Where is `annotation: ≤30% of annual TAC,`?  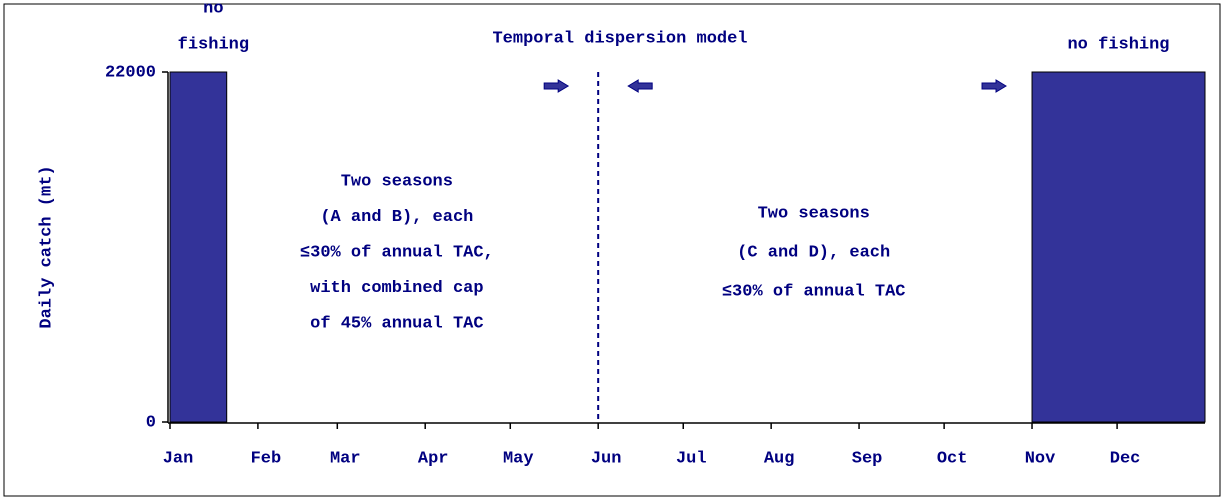 annotation: ≤30% of annual TAC, is located at coordinates (397, 252).